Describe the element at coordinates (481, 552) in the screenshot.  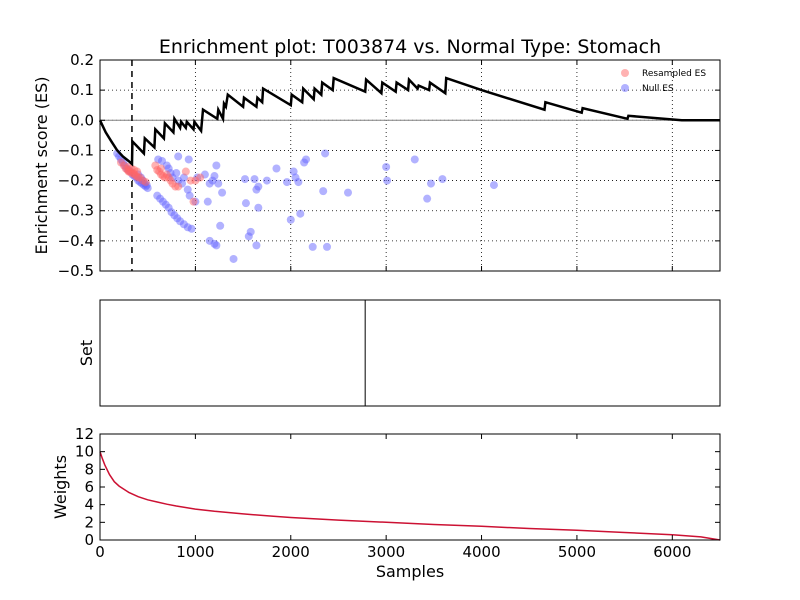
I see `x-tick-label: 4000` at that location.